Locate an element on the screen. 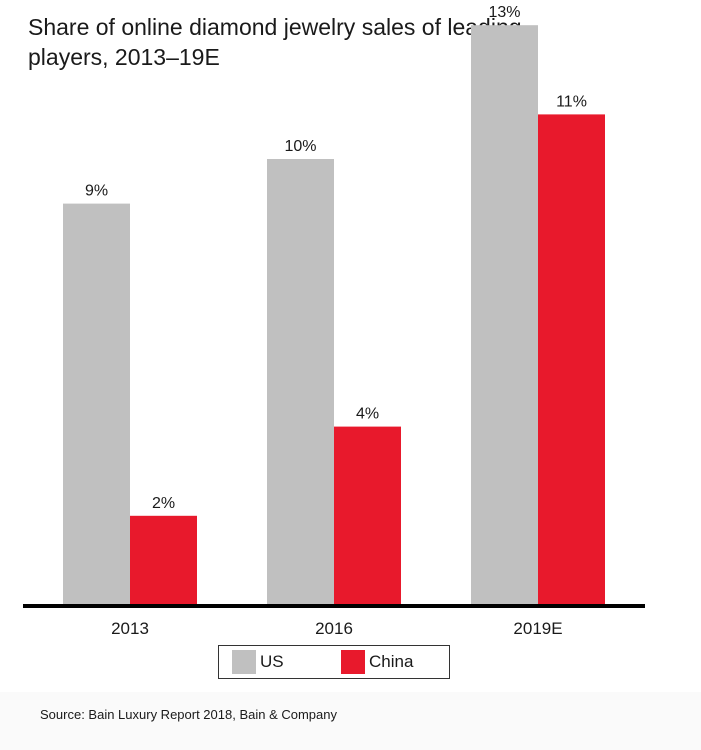  value-label-china-2013: 2% is located at coordinates (163, 503).